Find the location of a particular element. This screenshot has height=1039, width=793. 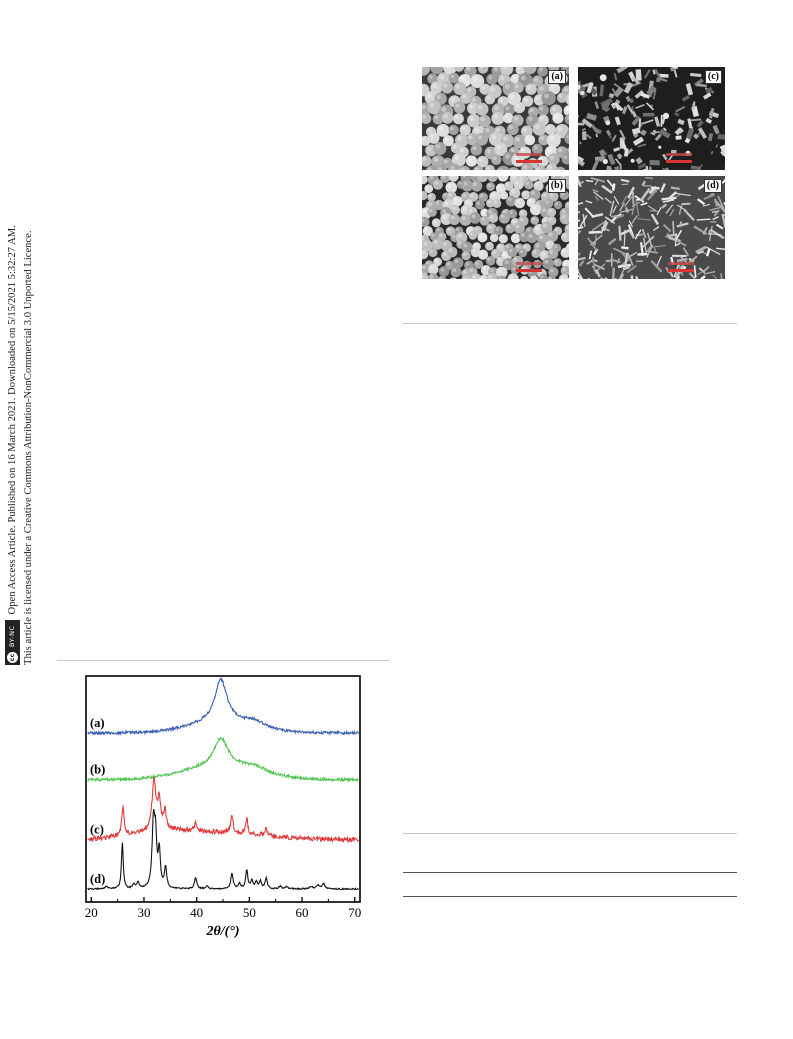

sem-panel-c: (c) is located at coordinates (651, 118).